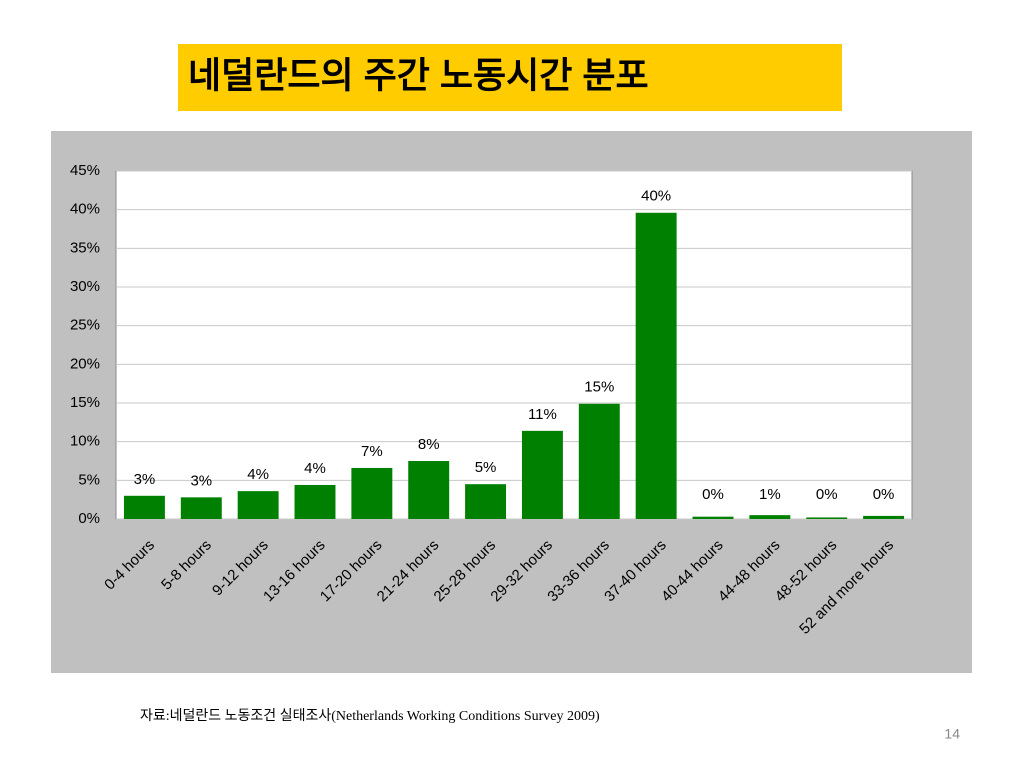  What do you see at coordinates (599, 387) in the screenshot?
I see `data-label: 15%` at bounding box center [599, 387].